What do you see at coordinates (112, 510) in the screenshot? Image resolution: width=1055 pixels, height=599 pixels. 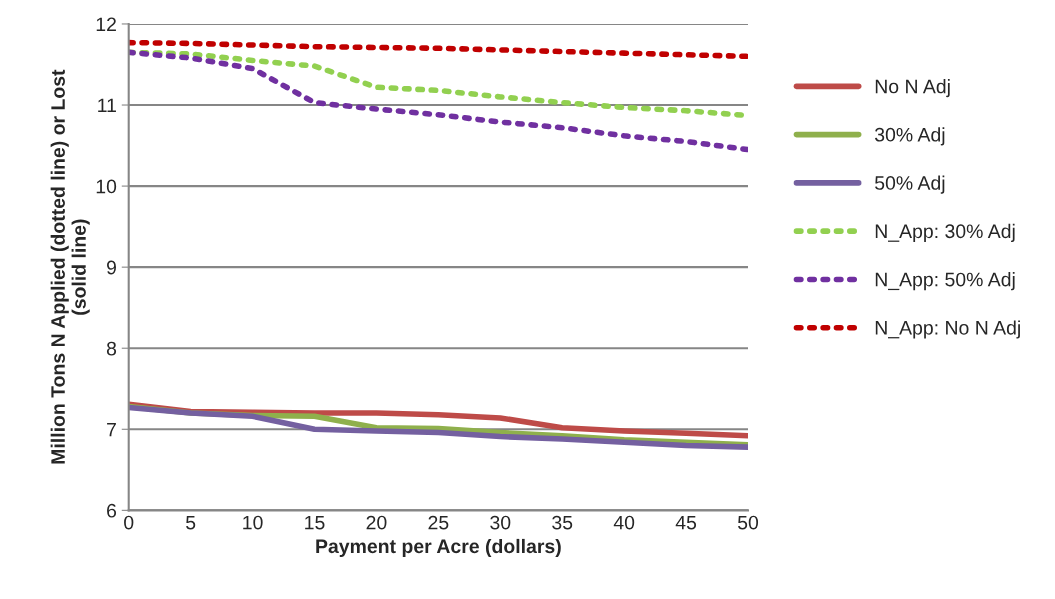 I see `y-tick-label: 6` at bounding box center [112, 510].